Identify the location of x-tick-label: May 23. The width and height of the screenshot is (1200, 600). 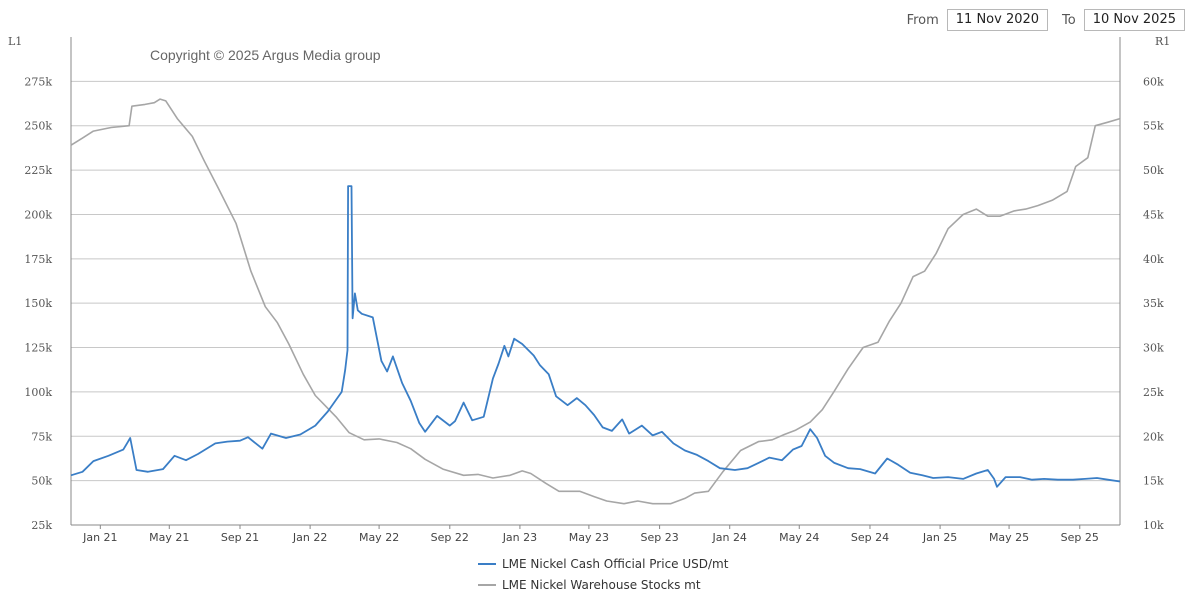
(589, 537).